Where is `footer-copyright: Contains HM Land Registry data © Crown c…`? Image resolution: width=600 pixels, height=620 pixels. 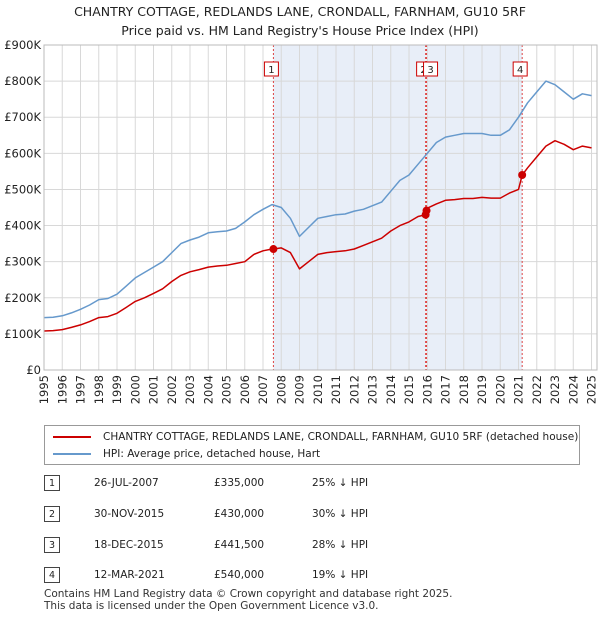
footer-copyright: Contains HM Land Registry data © Crown c… is located at coordinates (248, 594).